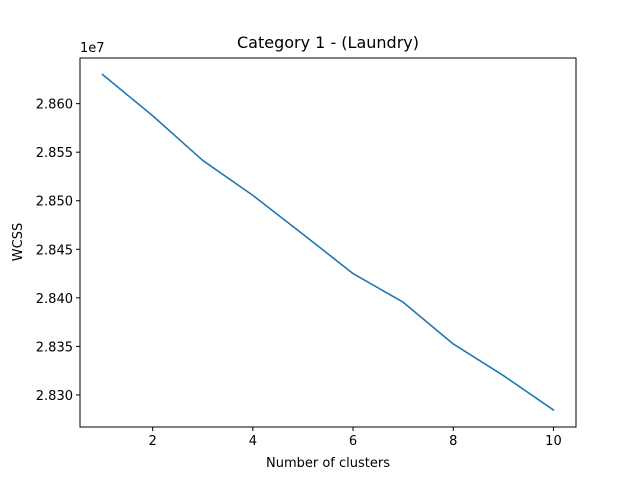 The height and width of the screenshot is (480, 640). I want to click on x-tick-label: 8, so click(453, 441).